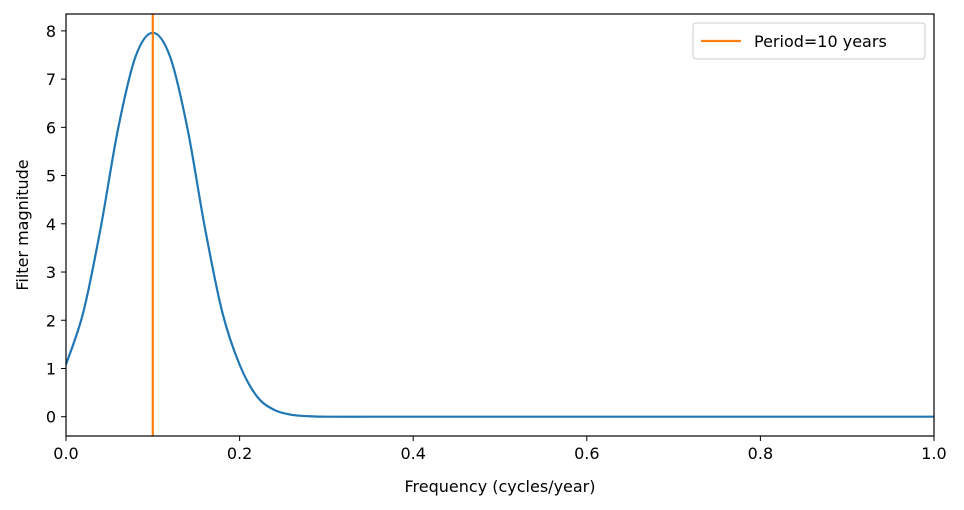  What do you see at coordinates (65, 453) in the screenshot?
I see `x-tick-label: 0.0` at bounding box center [65, 453].